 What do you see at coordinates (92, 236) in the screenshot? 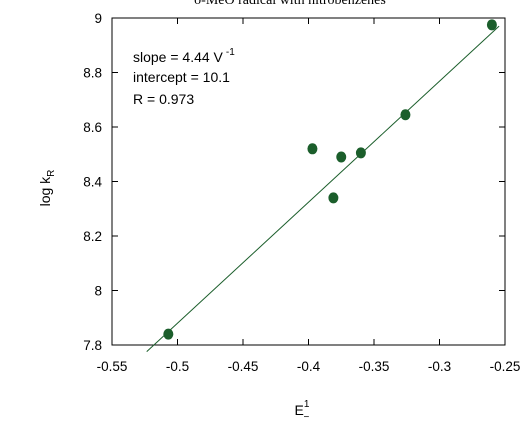
I see `y-tick-label: 8.2` at bounding box center [92, 236].